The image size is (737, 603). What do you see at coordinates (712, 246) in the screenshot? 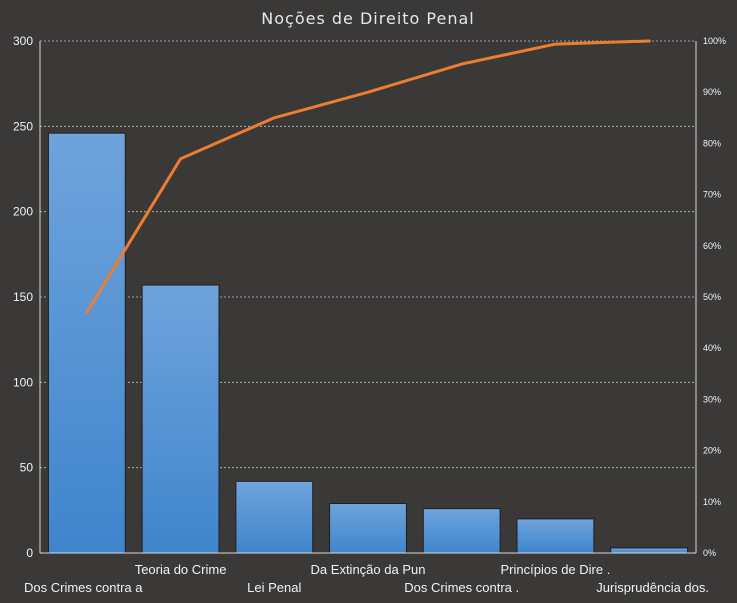
I see `y2-tick-label: 60%` at bounding box center [712, 246].